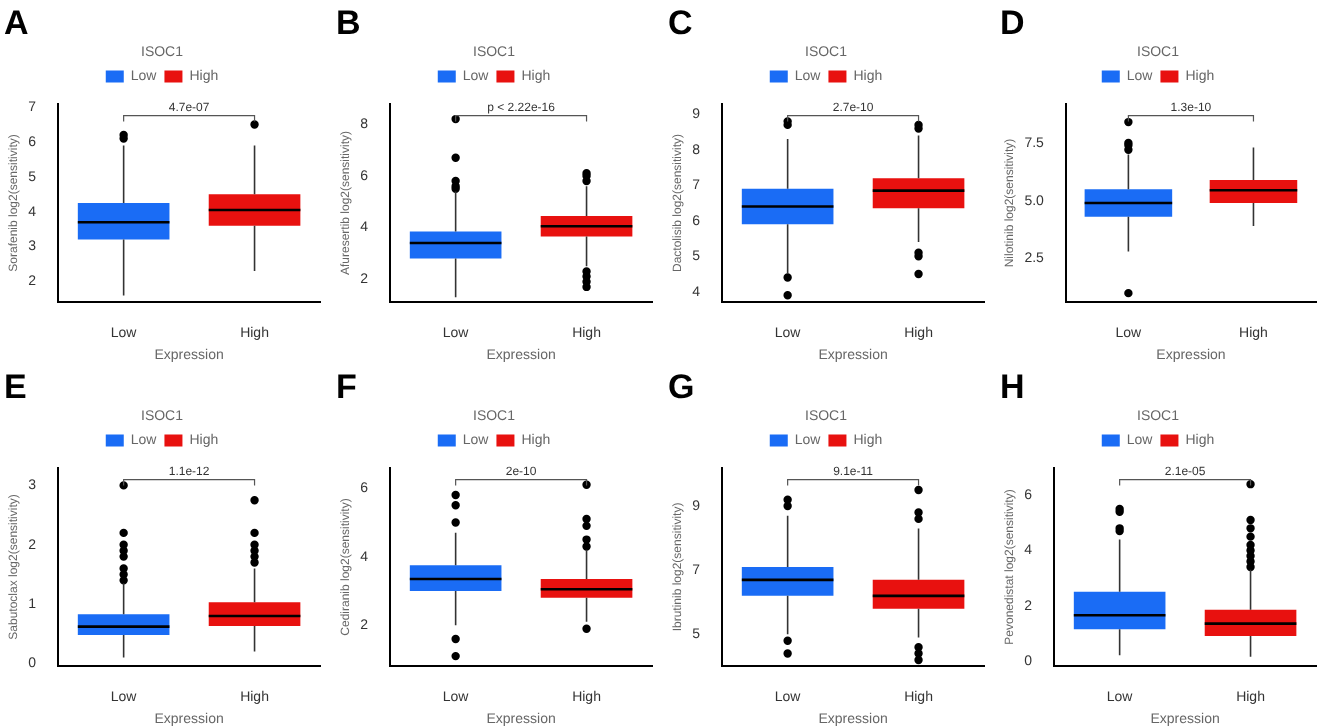 This screenshot has width=1332, height=728. I want to click on chart-title: B, so click(348, 22).